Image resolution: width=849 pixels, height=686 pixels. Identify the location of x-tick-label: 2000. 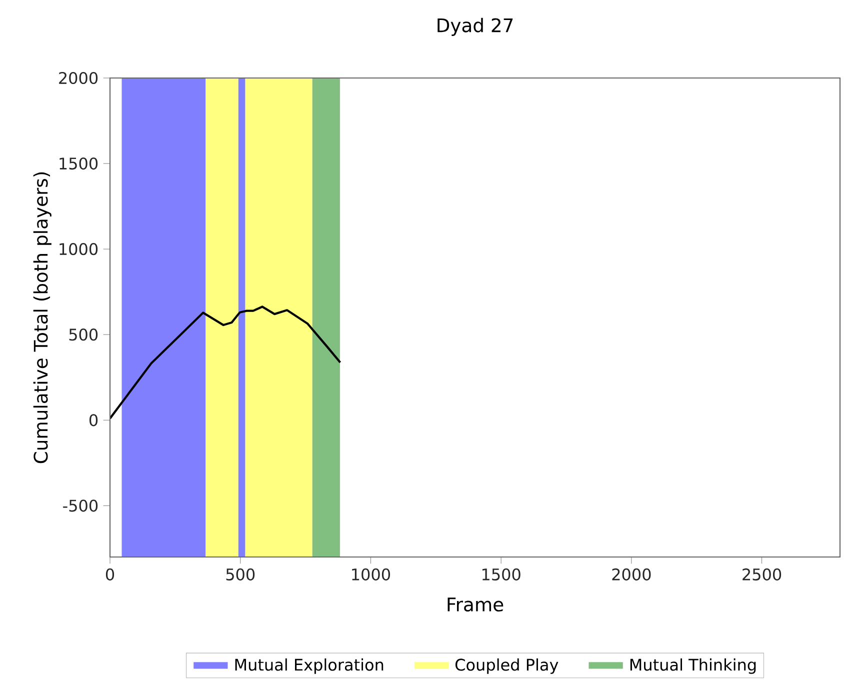
(631, 574).